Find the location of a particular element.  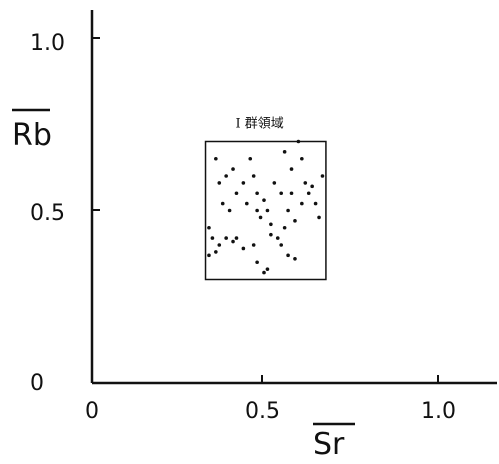

y-axis-label: Rb is located at coordinates (32, 135).